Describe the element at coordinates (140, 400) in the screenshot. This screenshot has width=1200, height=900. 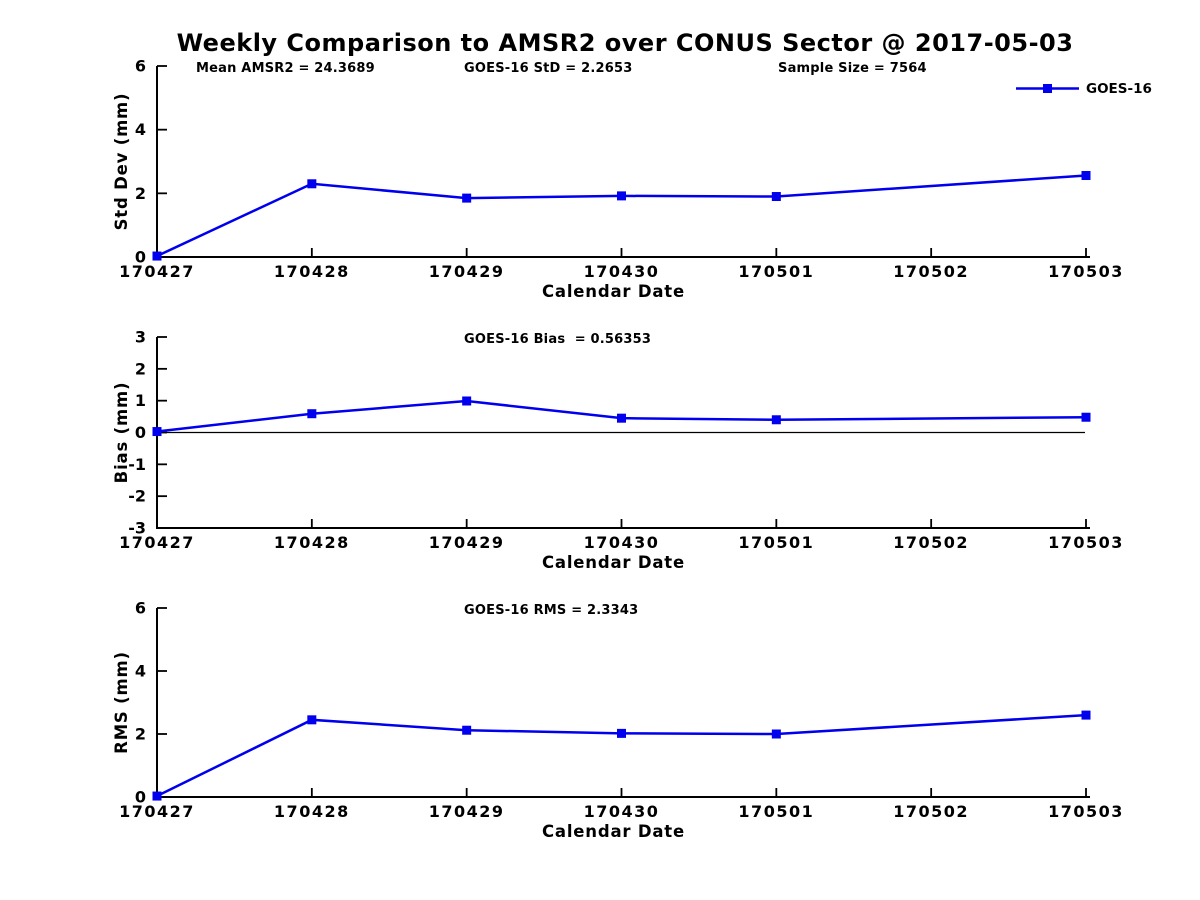
I see `y-tick-label: 1` at that location.